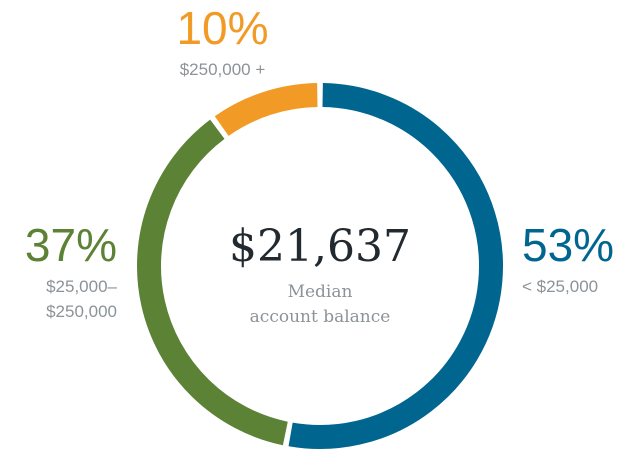 This screenshot has height=451, width=636. Describe the element at coordinates (320, 246) in the screenshot. I see `center-value: $21,637` at that location.